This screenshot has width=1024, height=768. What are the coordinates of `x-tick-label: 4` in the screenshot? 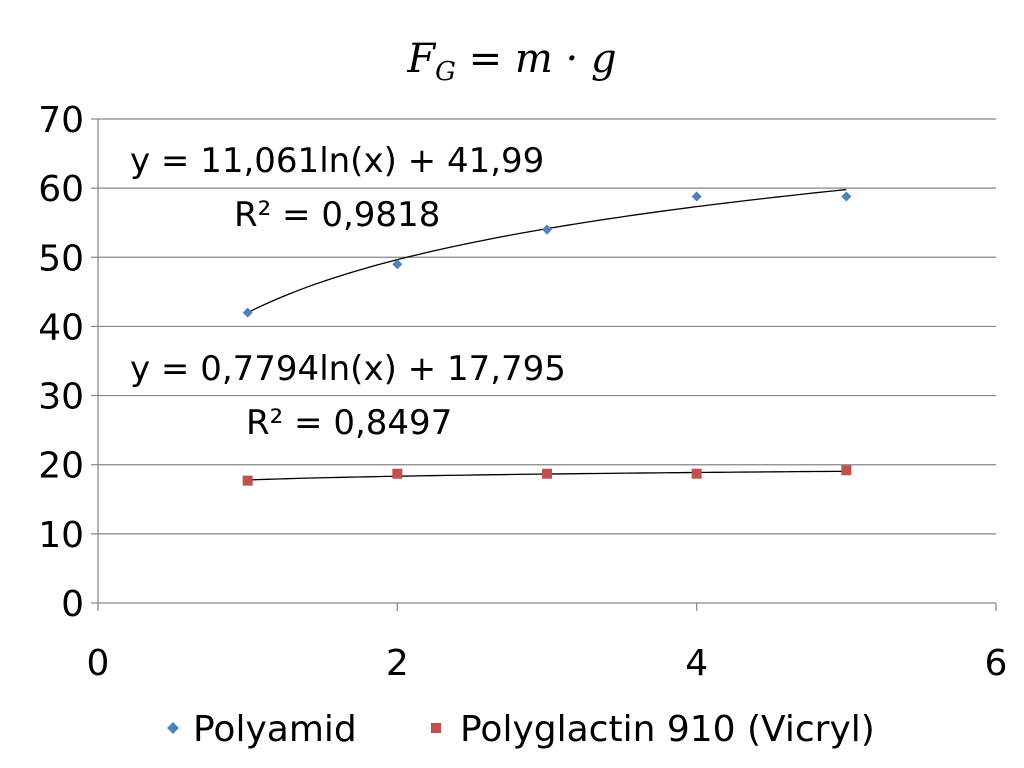 It's located at (696, 663).